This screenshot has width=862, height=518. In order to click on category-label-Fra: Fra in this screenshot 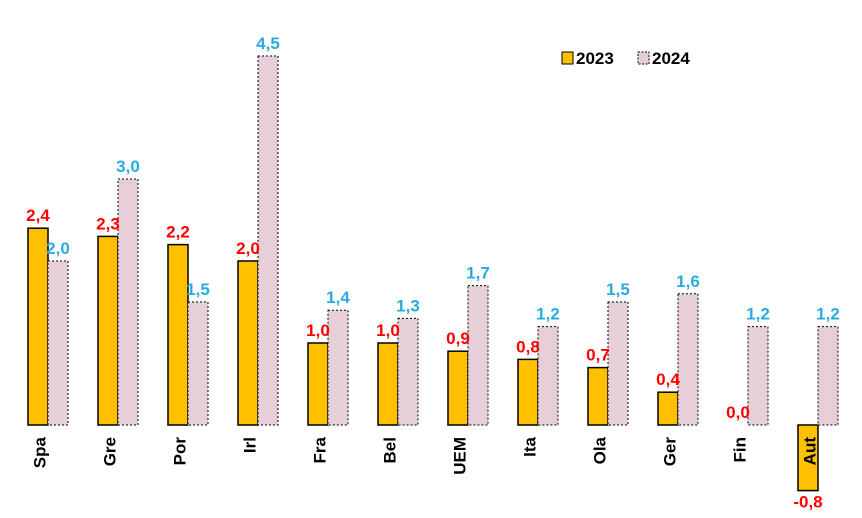, I will do `click(319, 449)`.